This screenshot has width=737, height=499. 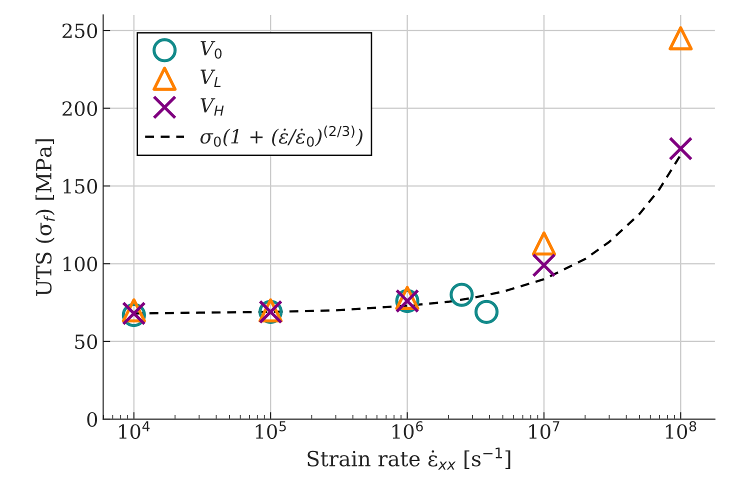 I want to click on y-tick-label: 50, so click(x=86, y=342).